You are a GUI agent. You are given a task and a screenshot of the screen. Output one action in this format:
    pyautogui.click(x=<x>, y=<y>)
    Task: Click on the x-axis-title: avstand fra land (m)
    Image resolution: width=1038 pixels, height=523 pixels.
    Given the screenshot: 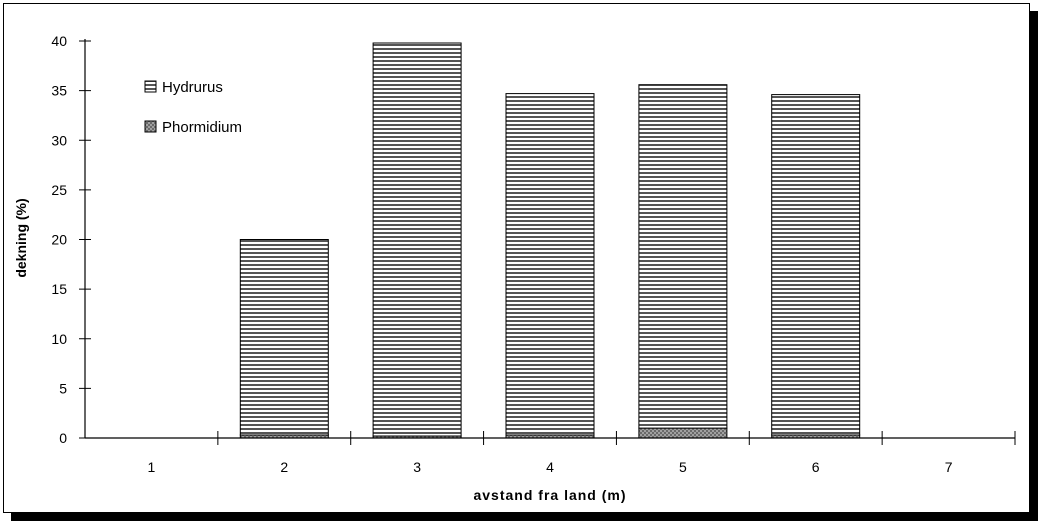 What is the action you would take?
    pyautogui.click(x=549, y=495)
    